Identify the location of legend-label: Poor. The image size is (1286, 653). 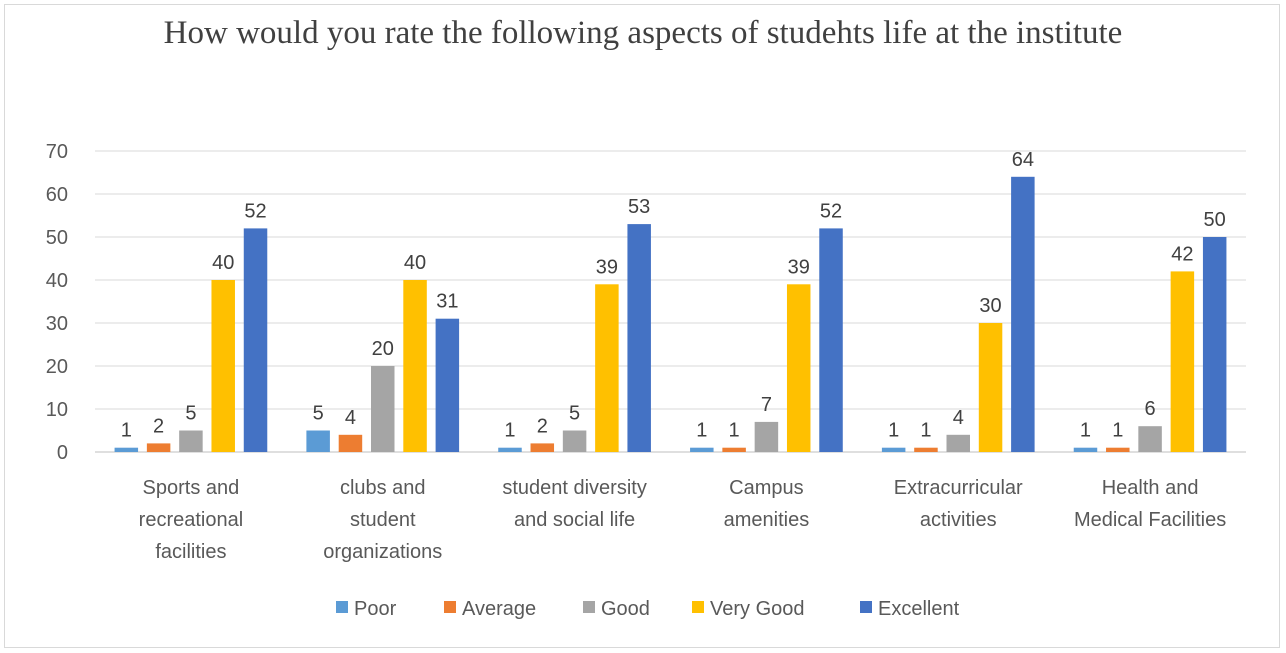
(375, 609).